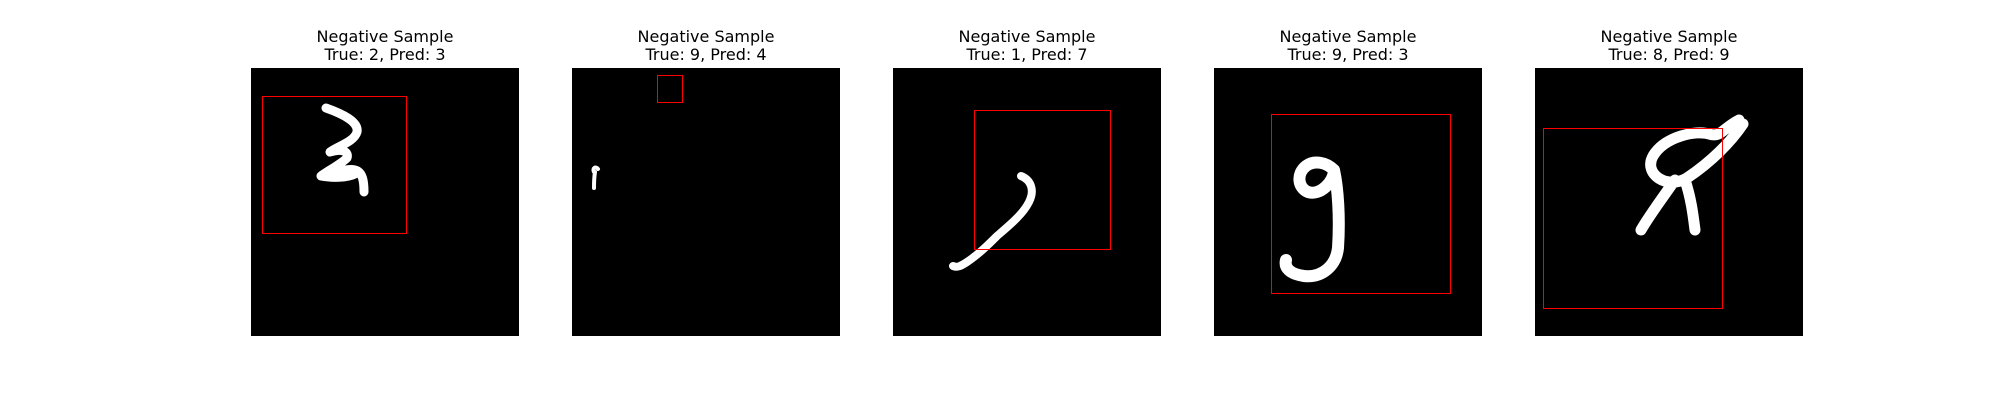 Image resolution: width=2000 pixels, height=400 pixels. What do you see at coordinates (385, 54) in the screenshot?
I see `panel-title-line2: True: 2, Pred: 3` at bounding box center [385, 54].